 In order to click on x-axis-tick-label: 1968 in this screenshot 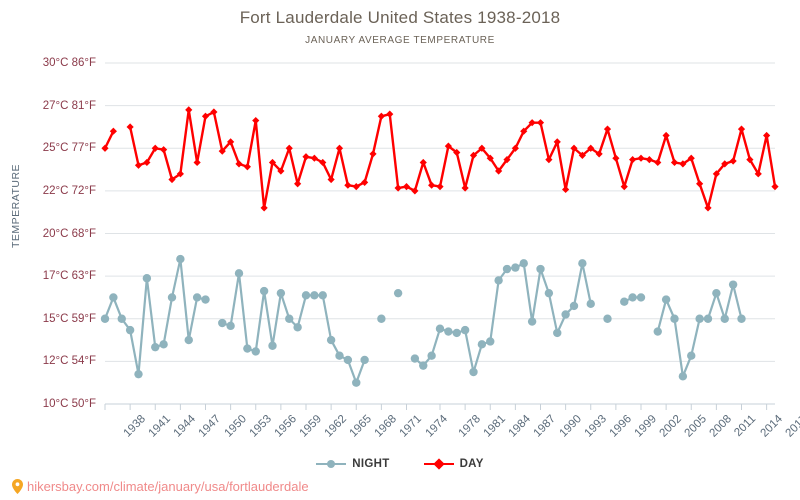, I will do `click(386, 426)`.